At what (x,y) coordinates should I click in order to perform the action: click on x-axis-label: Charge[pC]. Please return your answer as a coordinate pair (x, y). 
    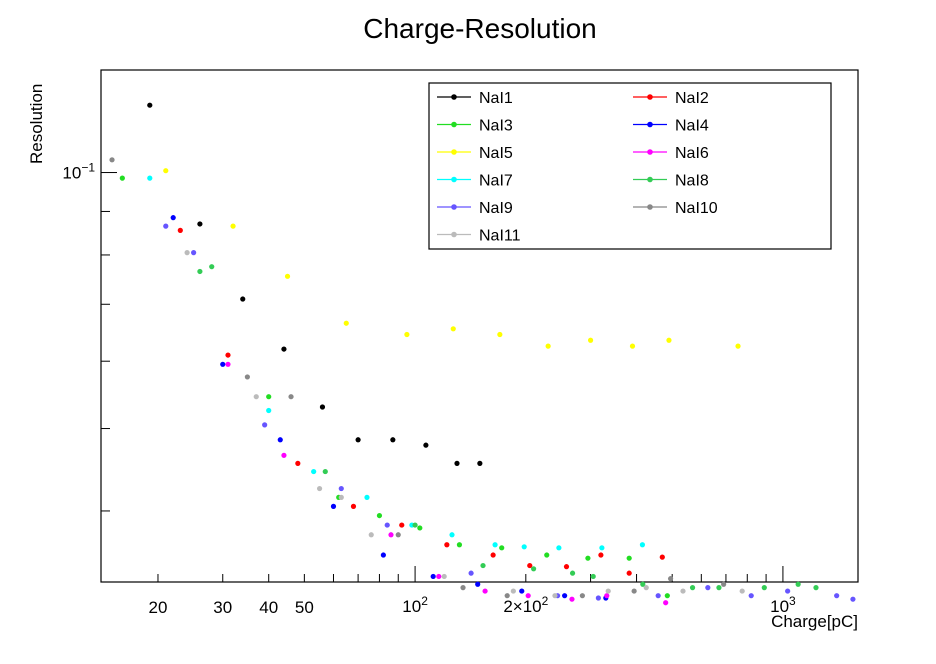
    Looking at the image, I should click on (814, 621).